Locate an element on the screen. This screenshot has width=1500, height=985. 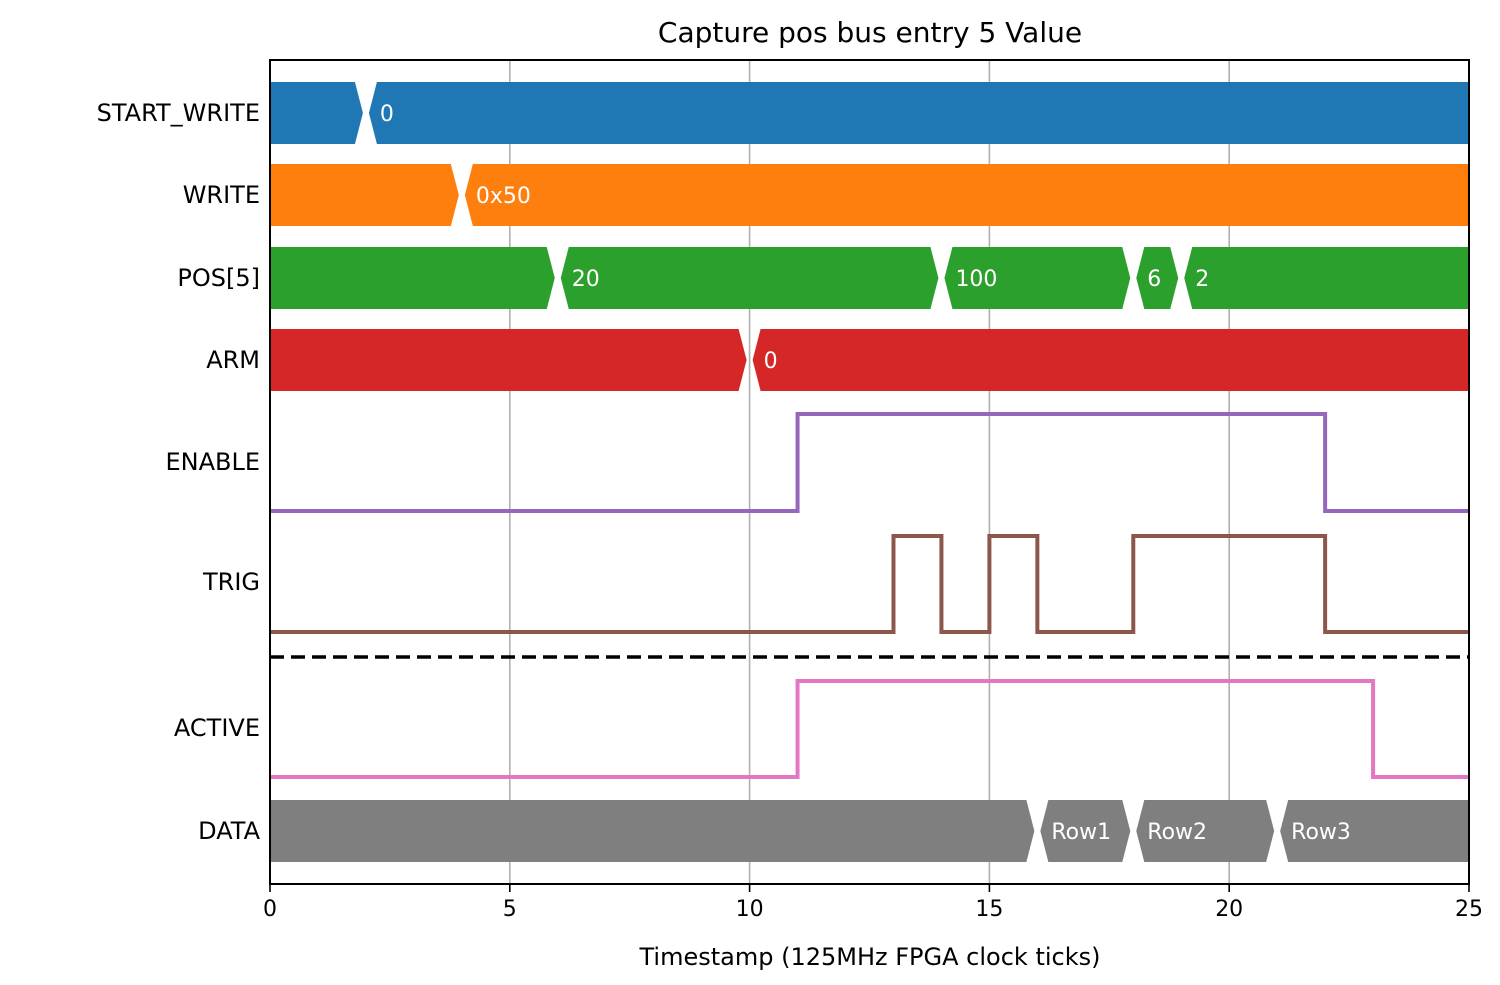
trig-waveform is located at coordinates (869, 584).